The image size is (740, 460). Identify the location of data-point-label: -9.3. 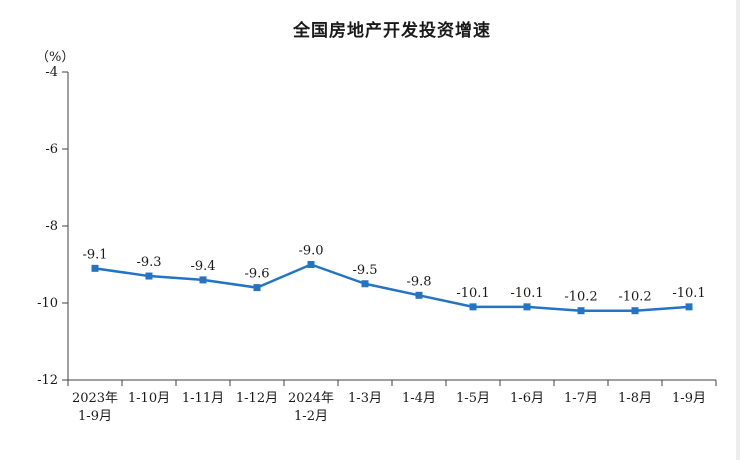
(148, 262).